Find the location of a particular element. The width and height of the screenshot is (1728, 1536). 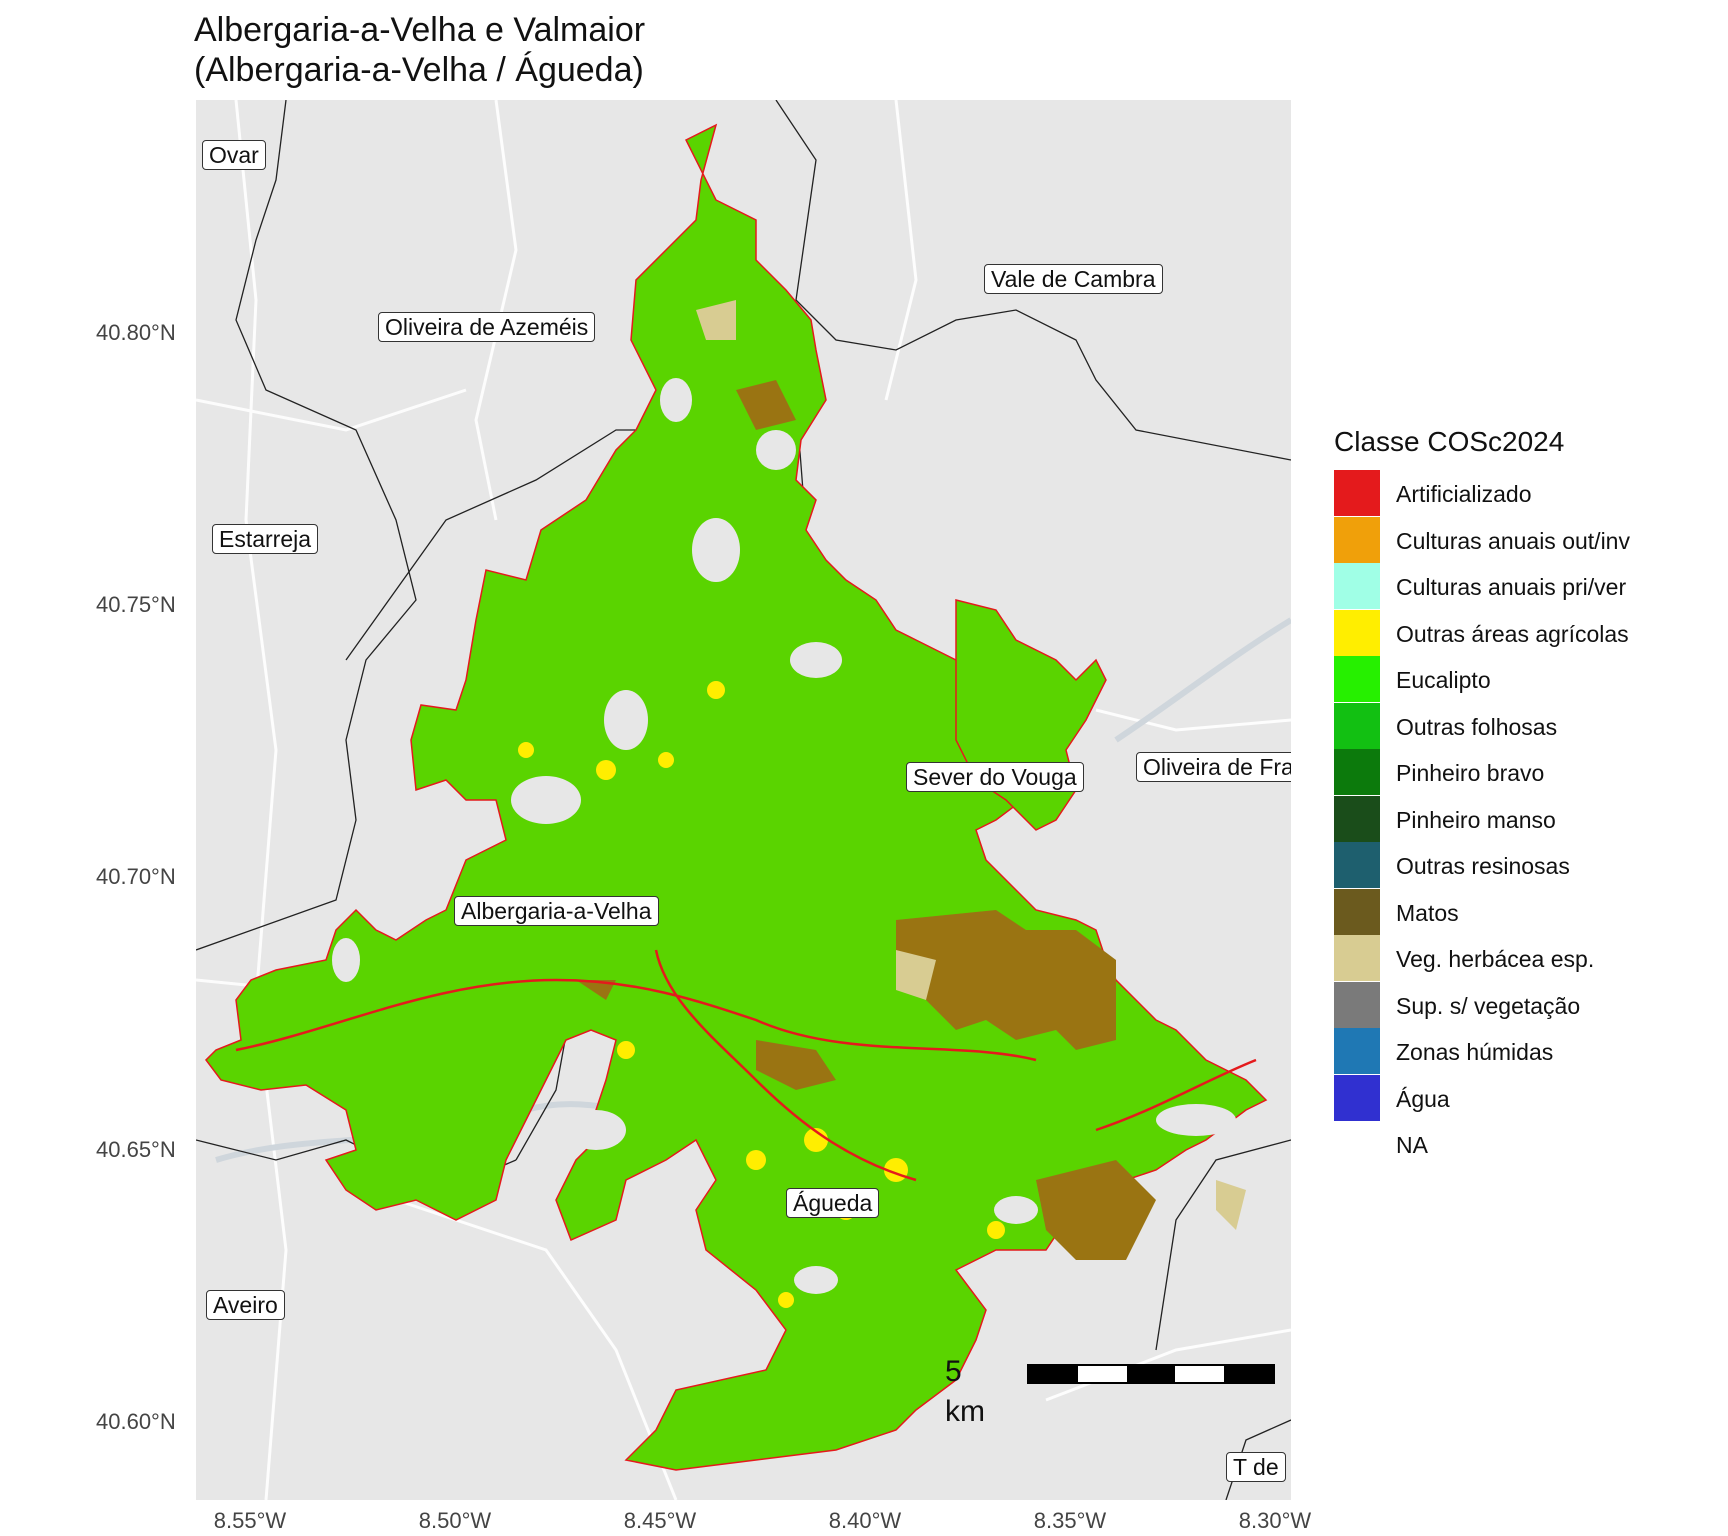

x-tick-label: 8.35°W is located at coordinates (1070, 1520).